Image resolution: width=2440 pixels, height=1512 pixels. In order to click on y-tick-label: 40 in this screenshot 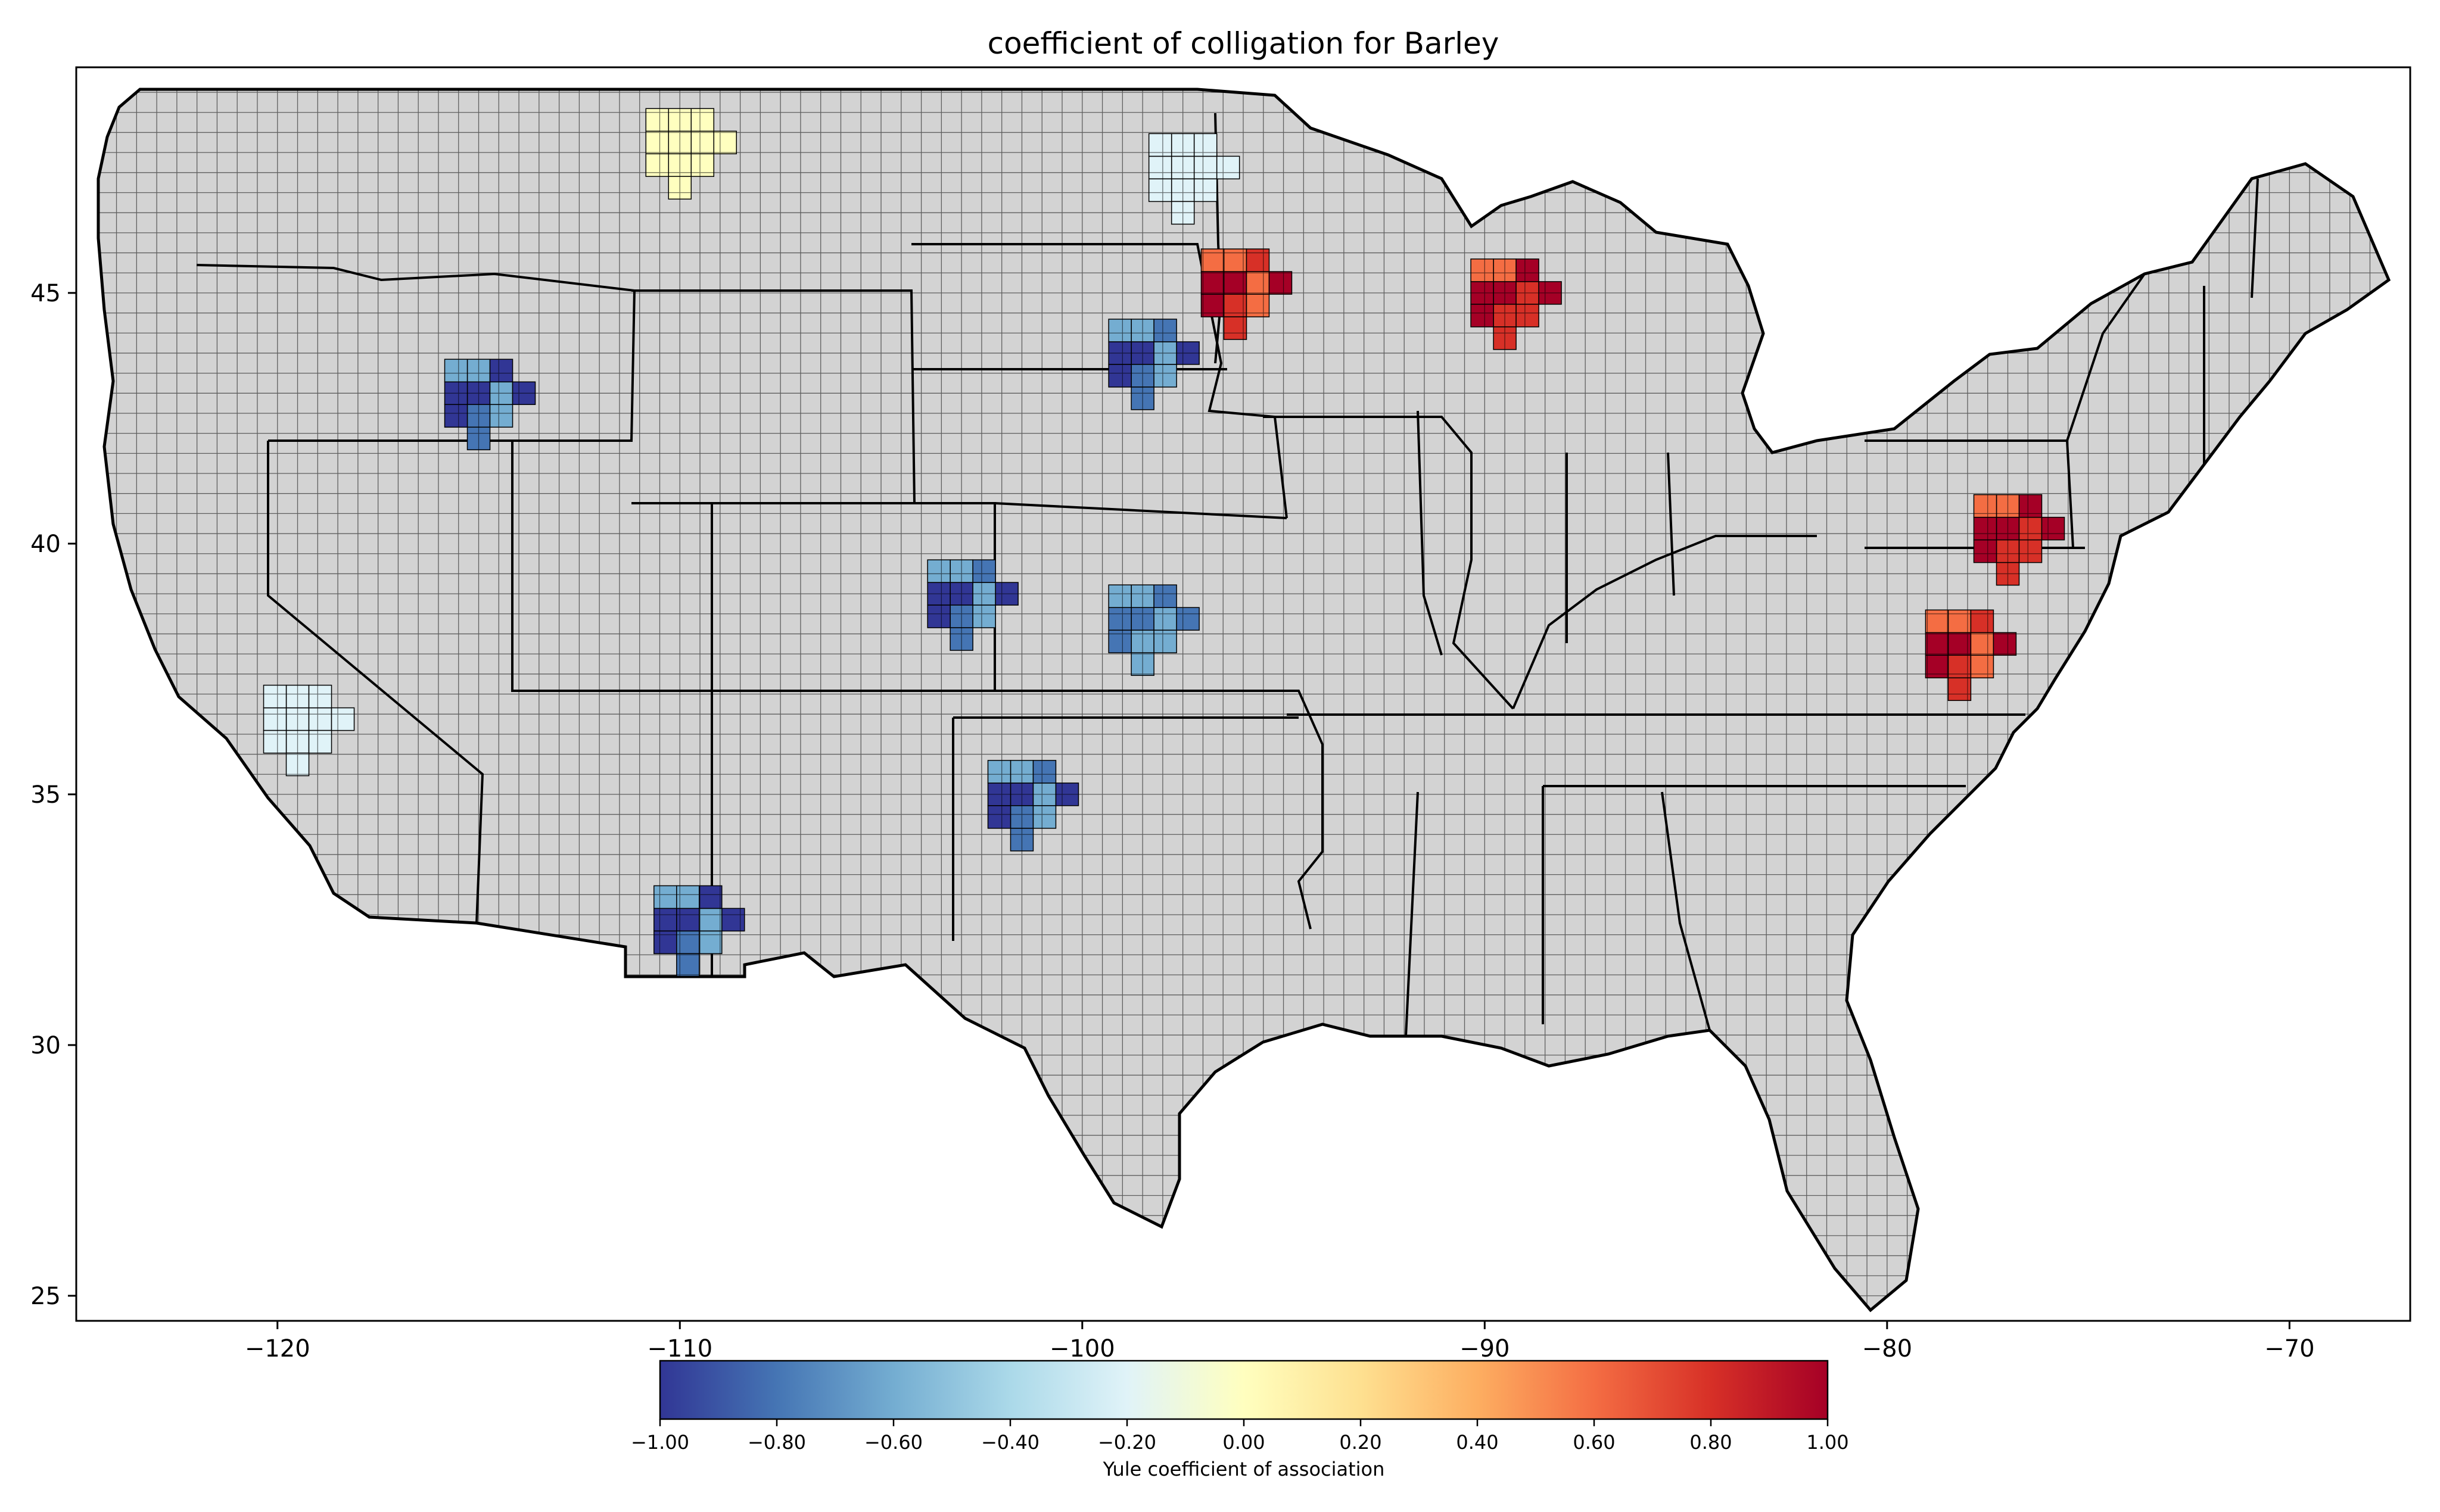, I will do `click(45, 544)`.